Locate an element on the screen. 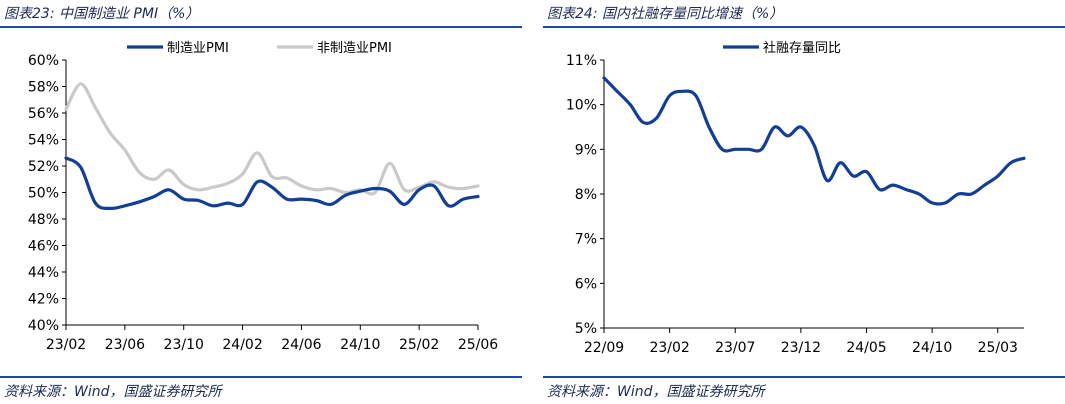  y-tick-label: 52% is located at coordinates (43, 167).